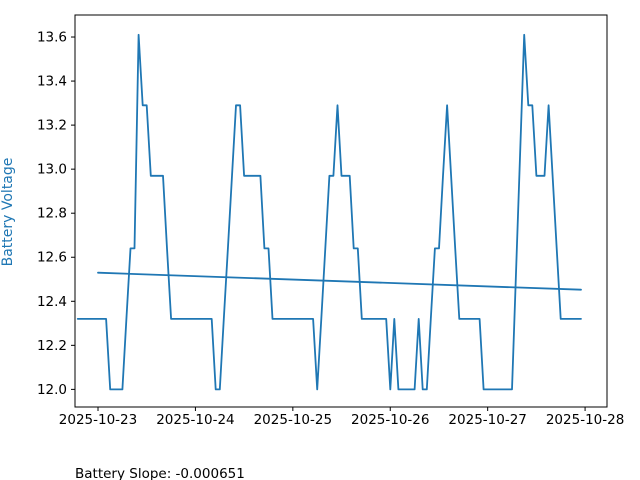 The image size is (640, 480). Describe the element at coordinates (585, 420) in the screenshot. I see `x-tick-label: 2025-10-28` at that location.